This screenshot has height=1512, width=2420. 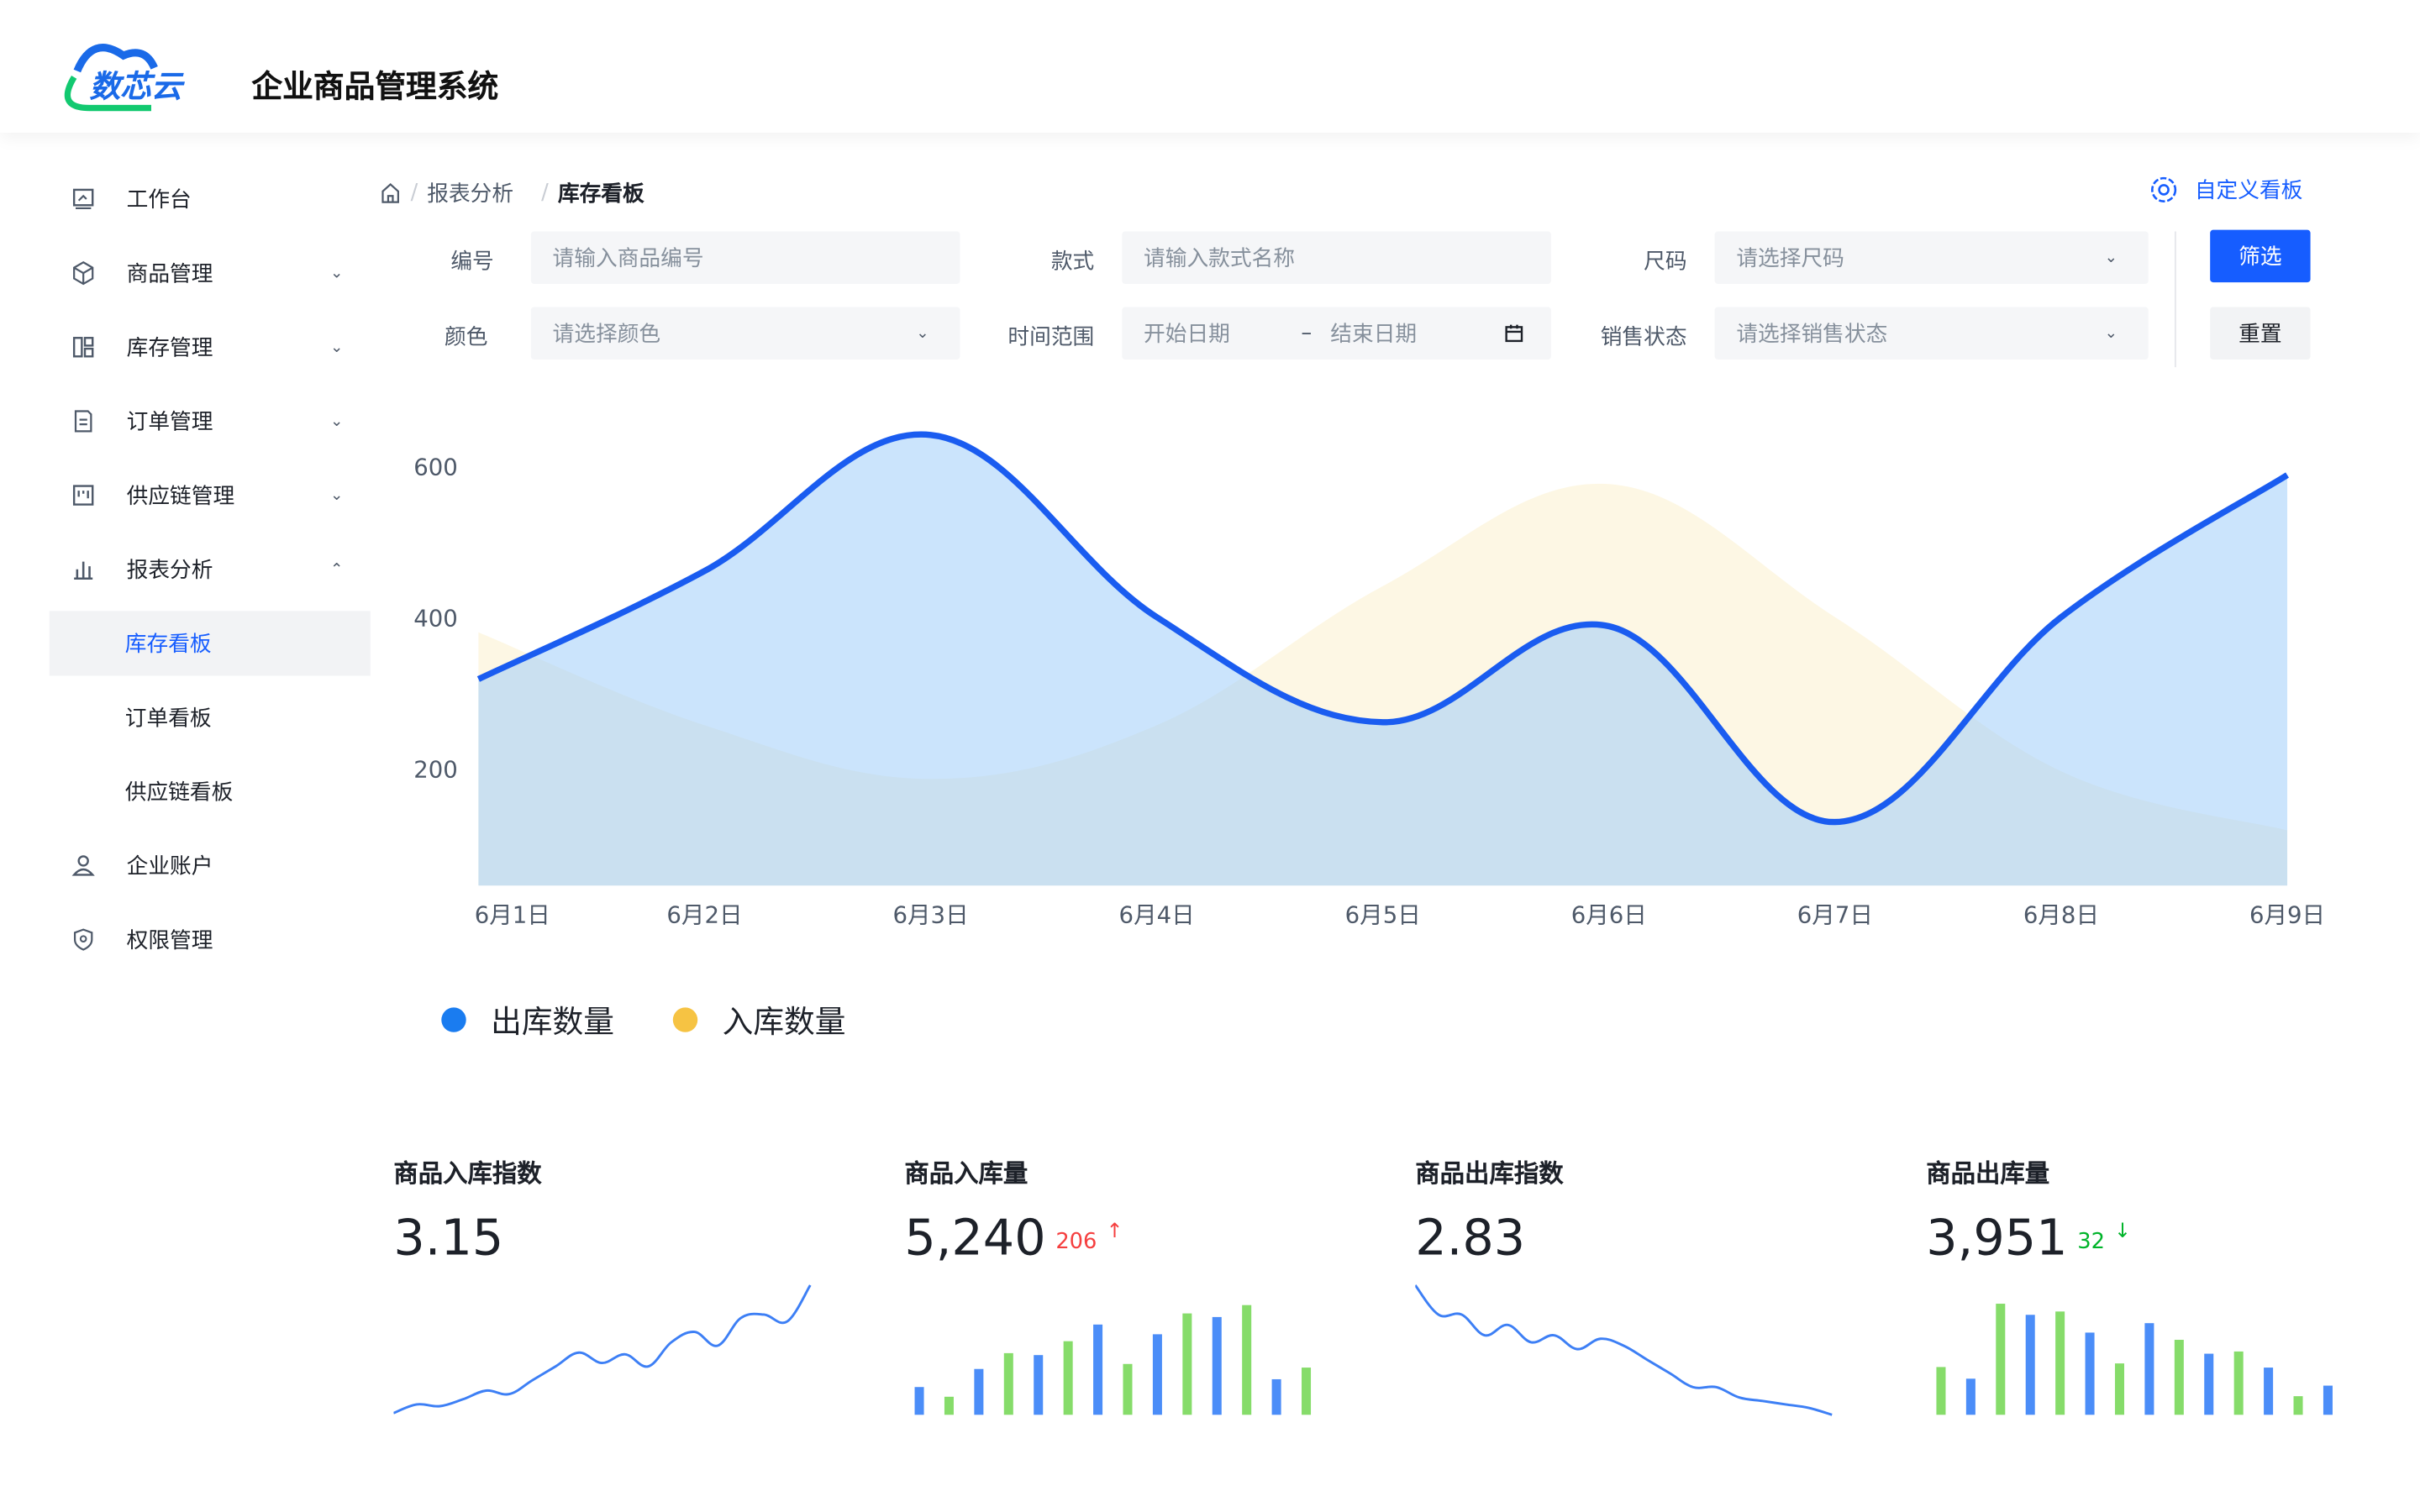 I want to click on cloud-logo-icon, so click(x=111, y=78).